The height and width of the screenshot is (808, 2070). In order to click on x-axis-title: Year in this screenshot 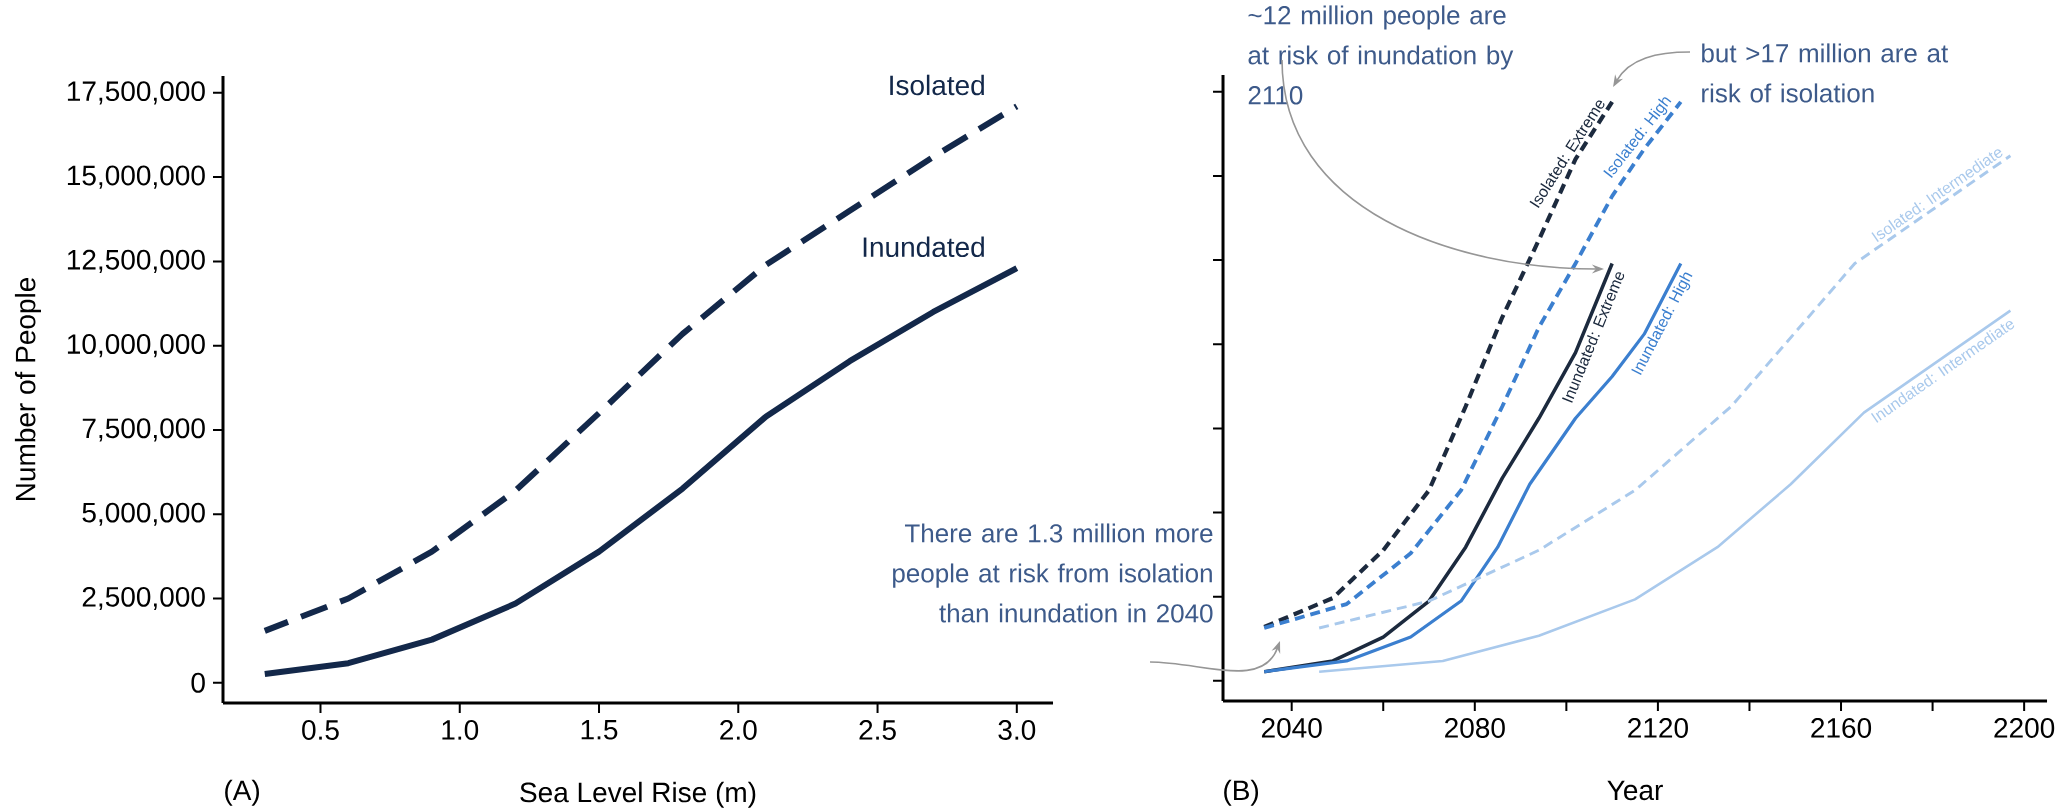, I will do `click(1635, 790)`.